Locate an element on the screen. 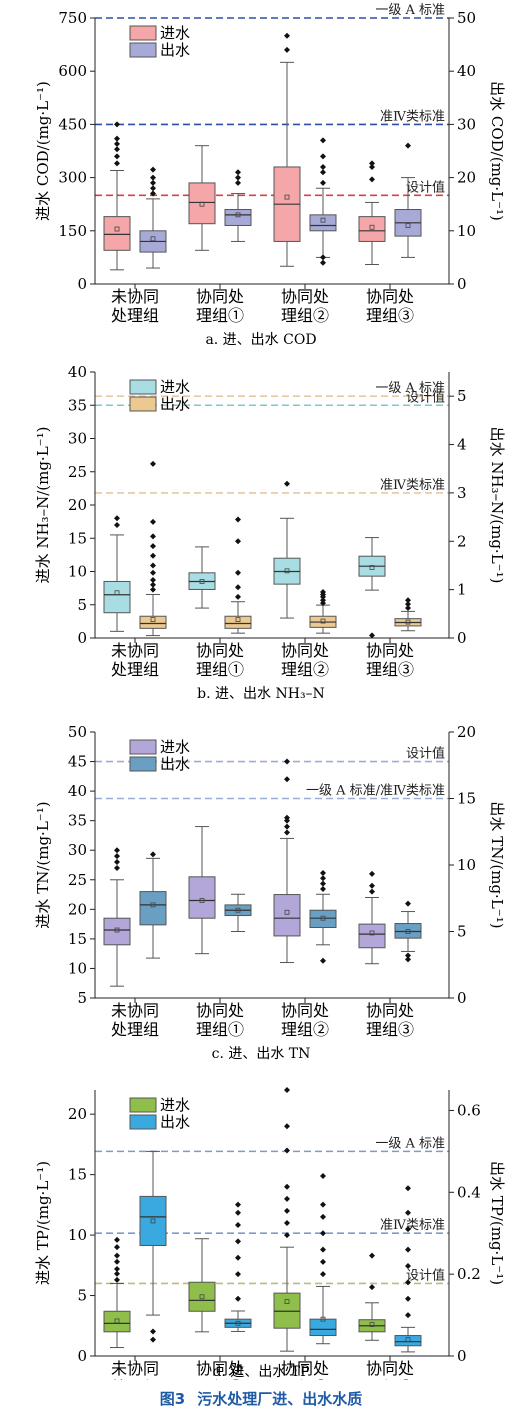 The height and width of the screenshot is (1427, 522). figure-caption: 图3 污水处理厂进、出水水质 is located at coordinates (261, 1398).